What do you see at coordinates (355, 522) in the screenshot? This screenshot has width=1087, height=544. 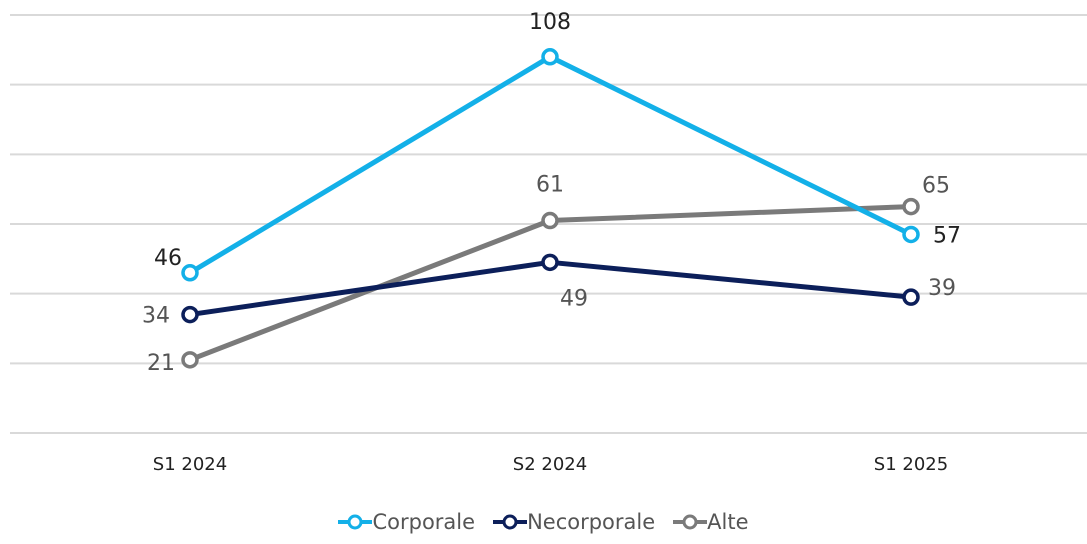 I see `legend-swatch-corporale` at bounding box center [355, 522].